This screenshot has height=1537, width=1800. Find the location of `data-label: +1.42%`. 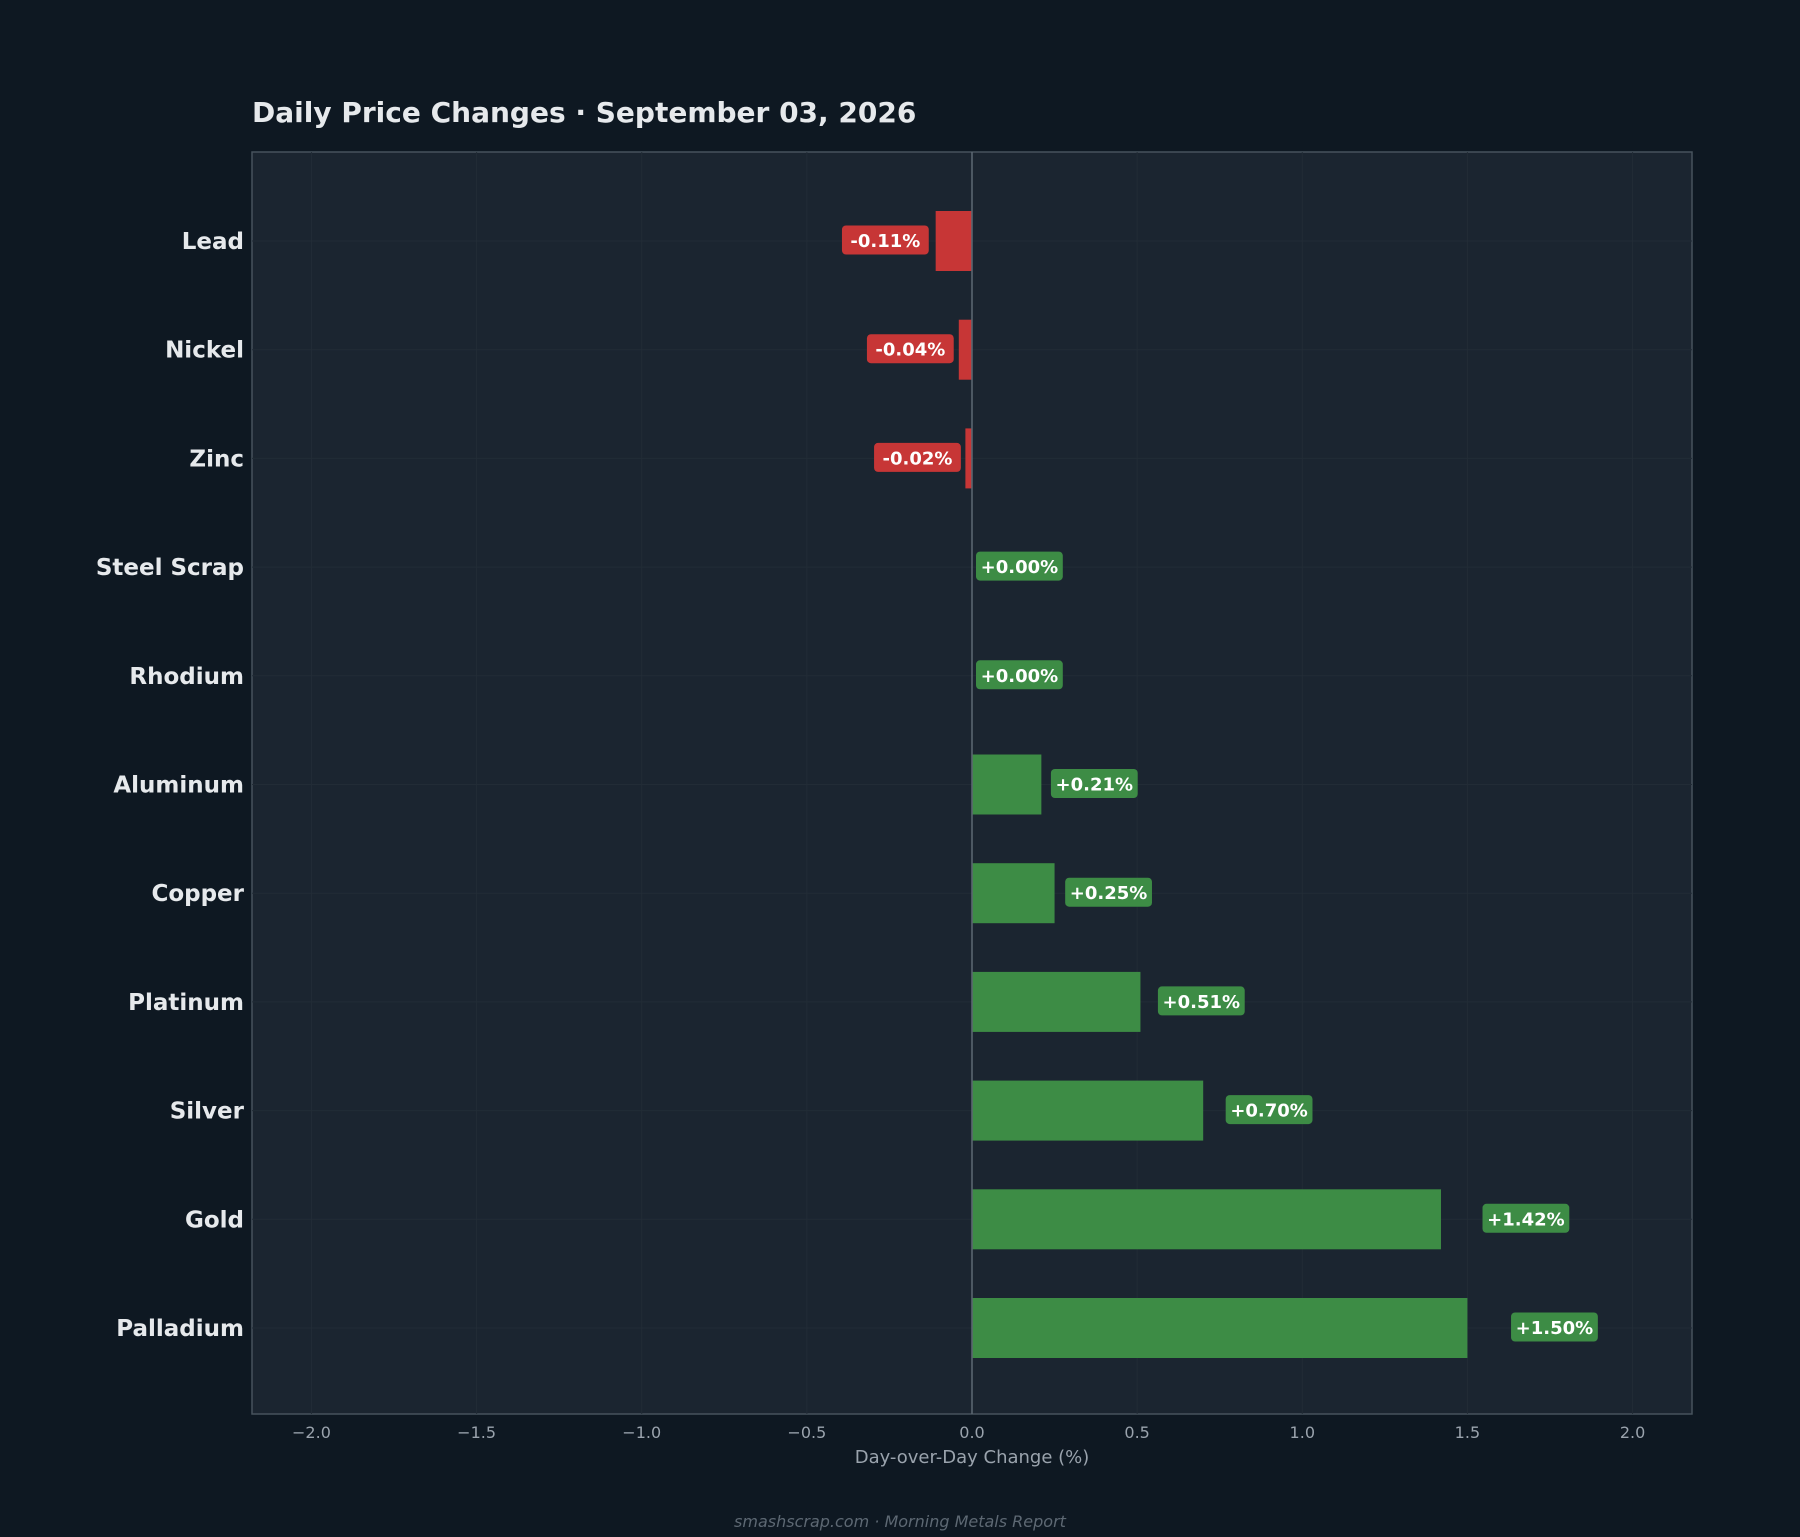

data-label: +1.42% is located at coordinates (1526, 1219).